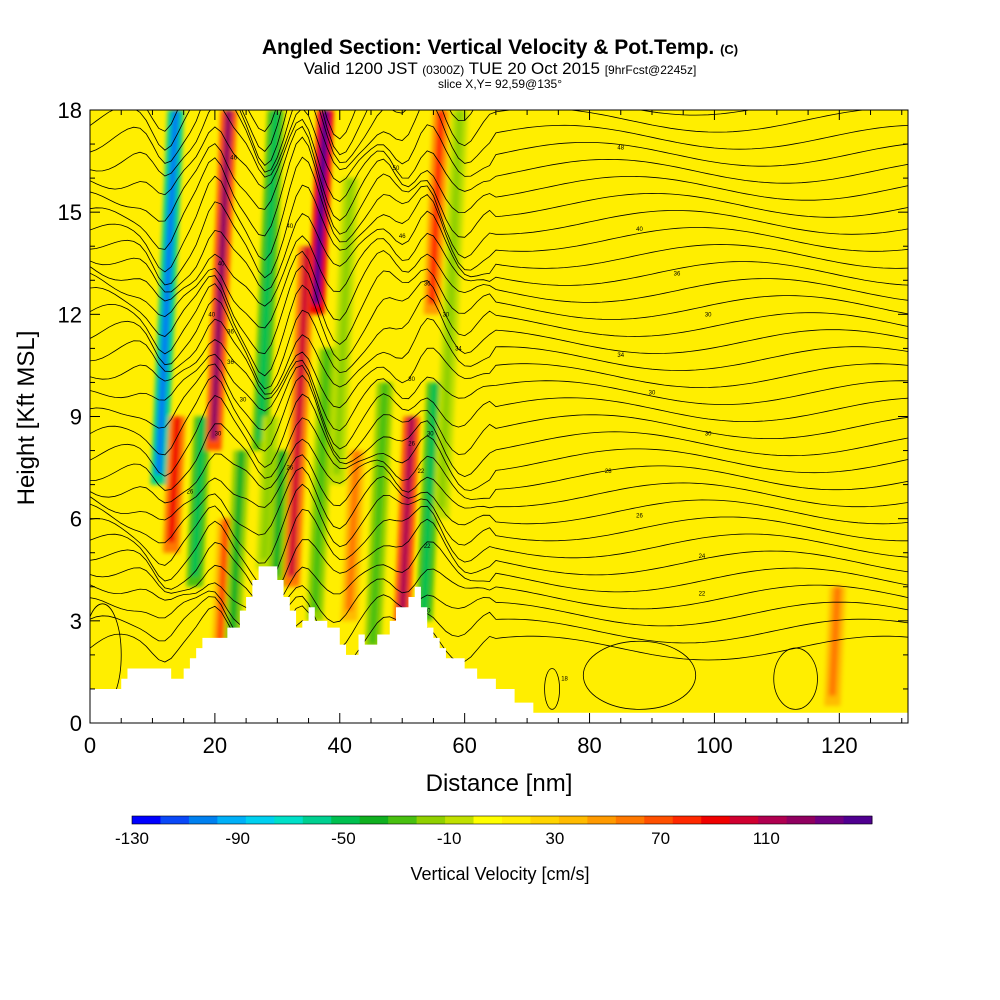 Image resolution: width=1000 pixels, height=1000 pixels. What do you see at coordinates (839, 745) in the screenshot?
I see `x-tick-label: 120` at bounding box center [839, 745].